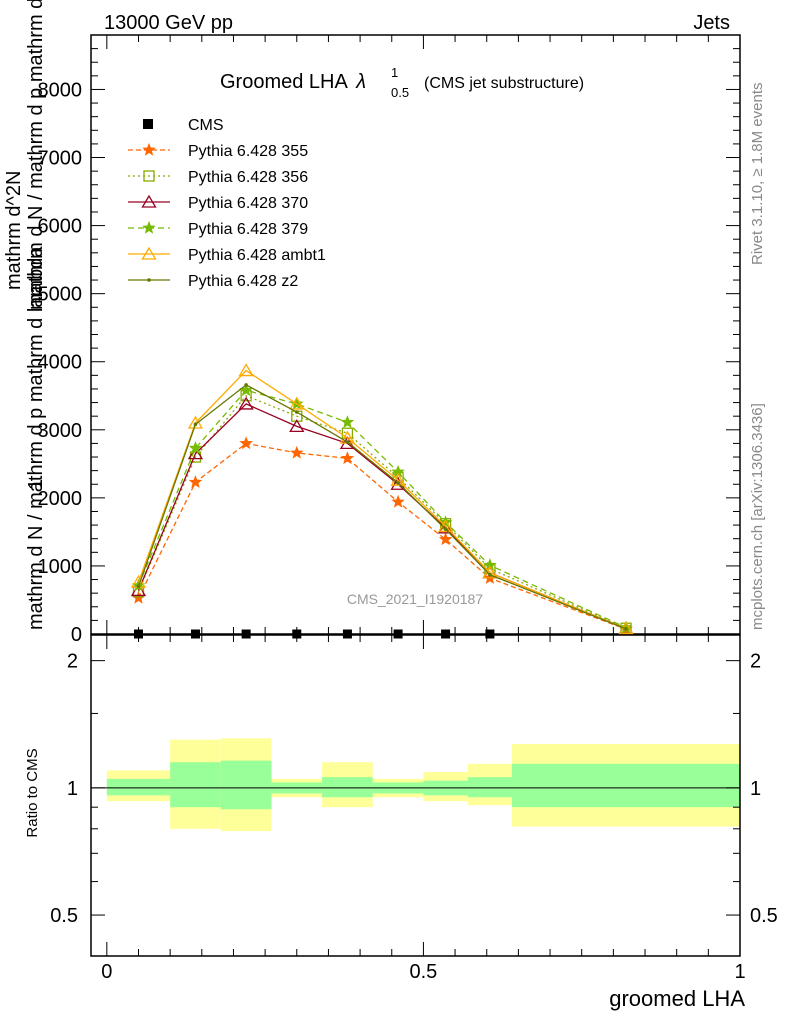  What do you see at coordinates (60, 567) in the screenshot?
I see `y-tick-label: 1000` at bounding box center [60, 567].